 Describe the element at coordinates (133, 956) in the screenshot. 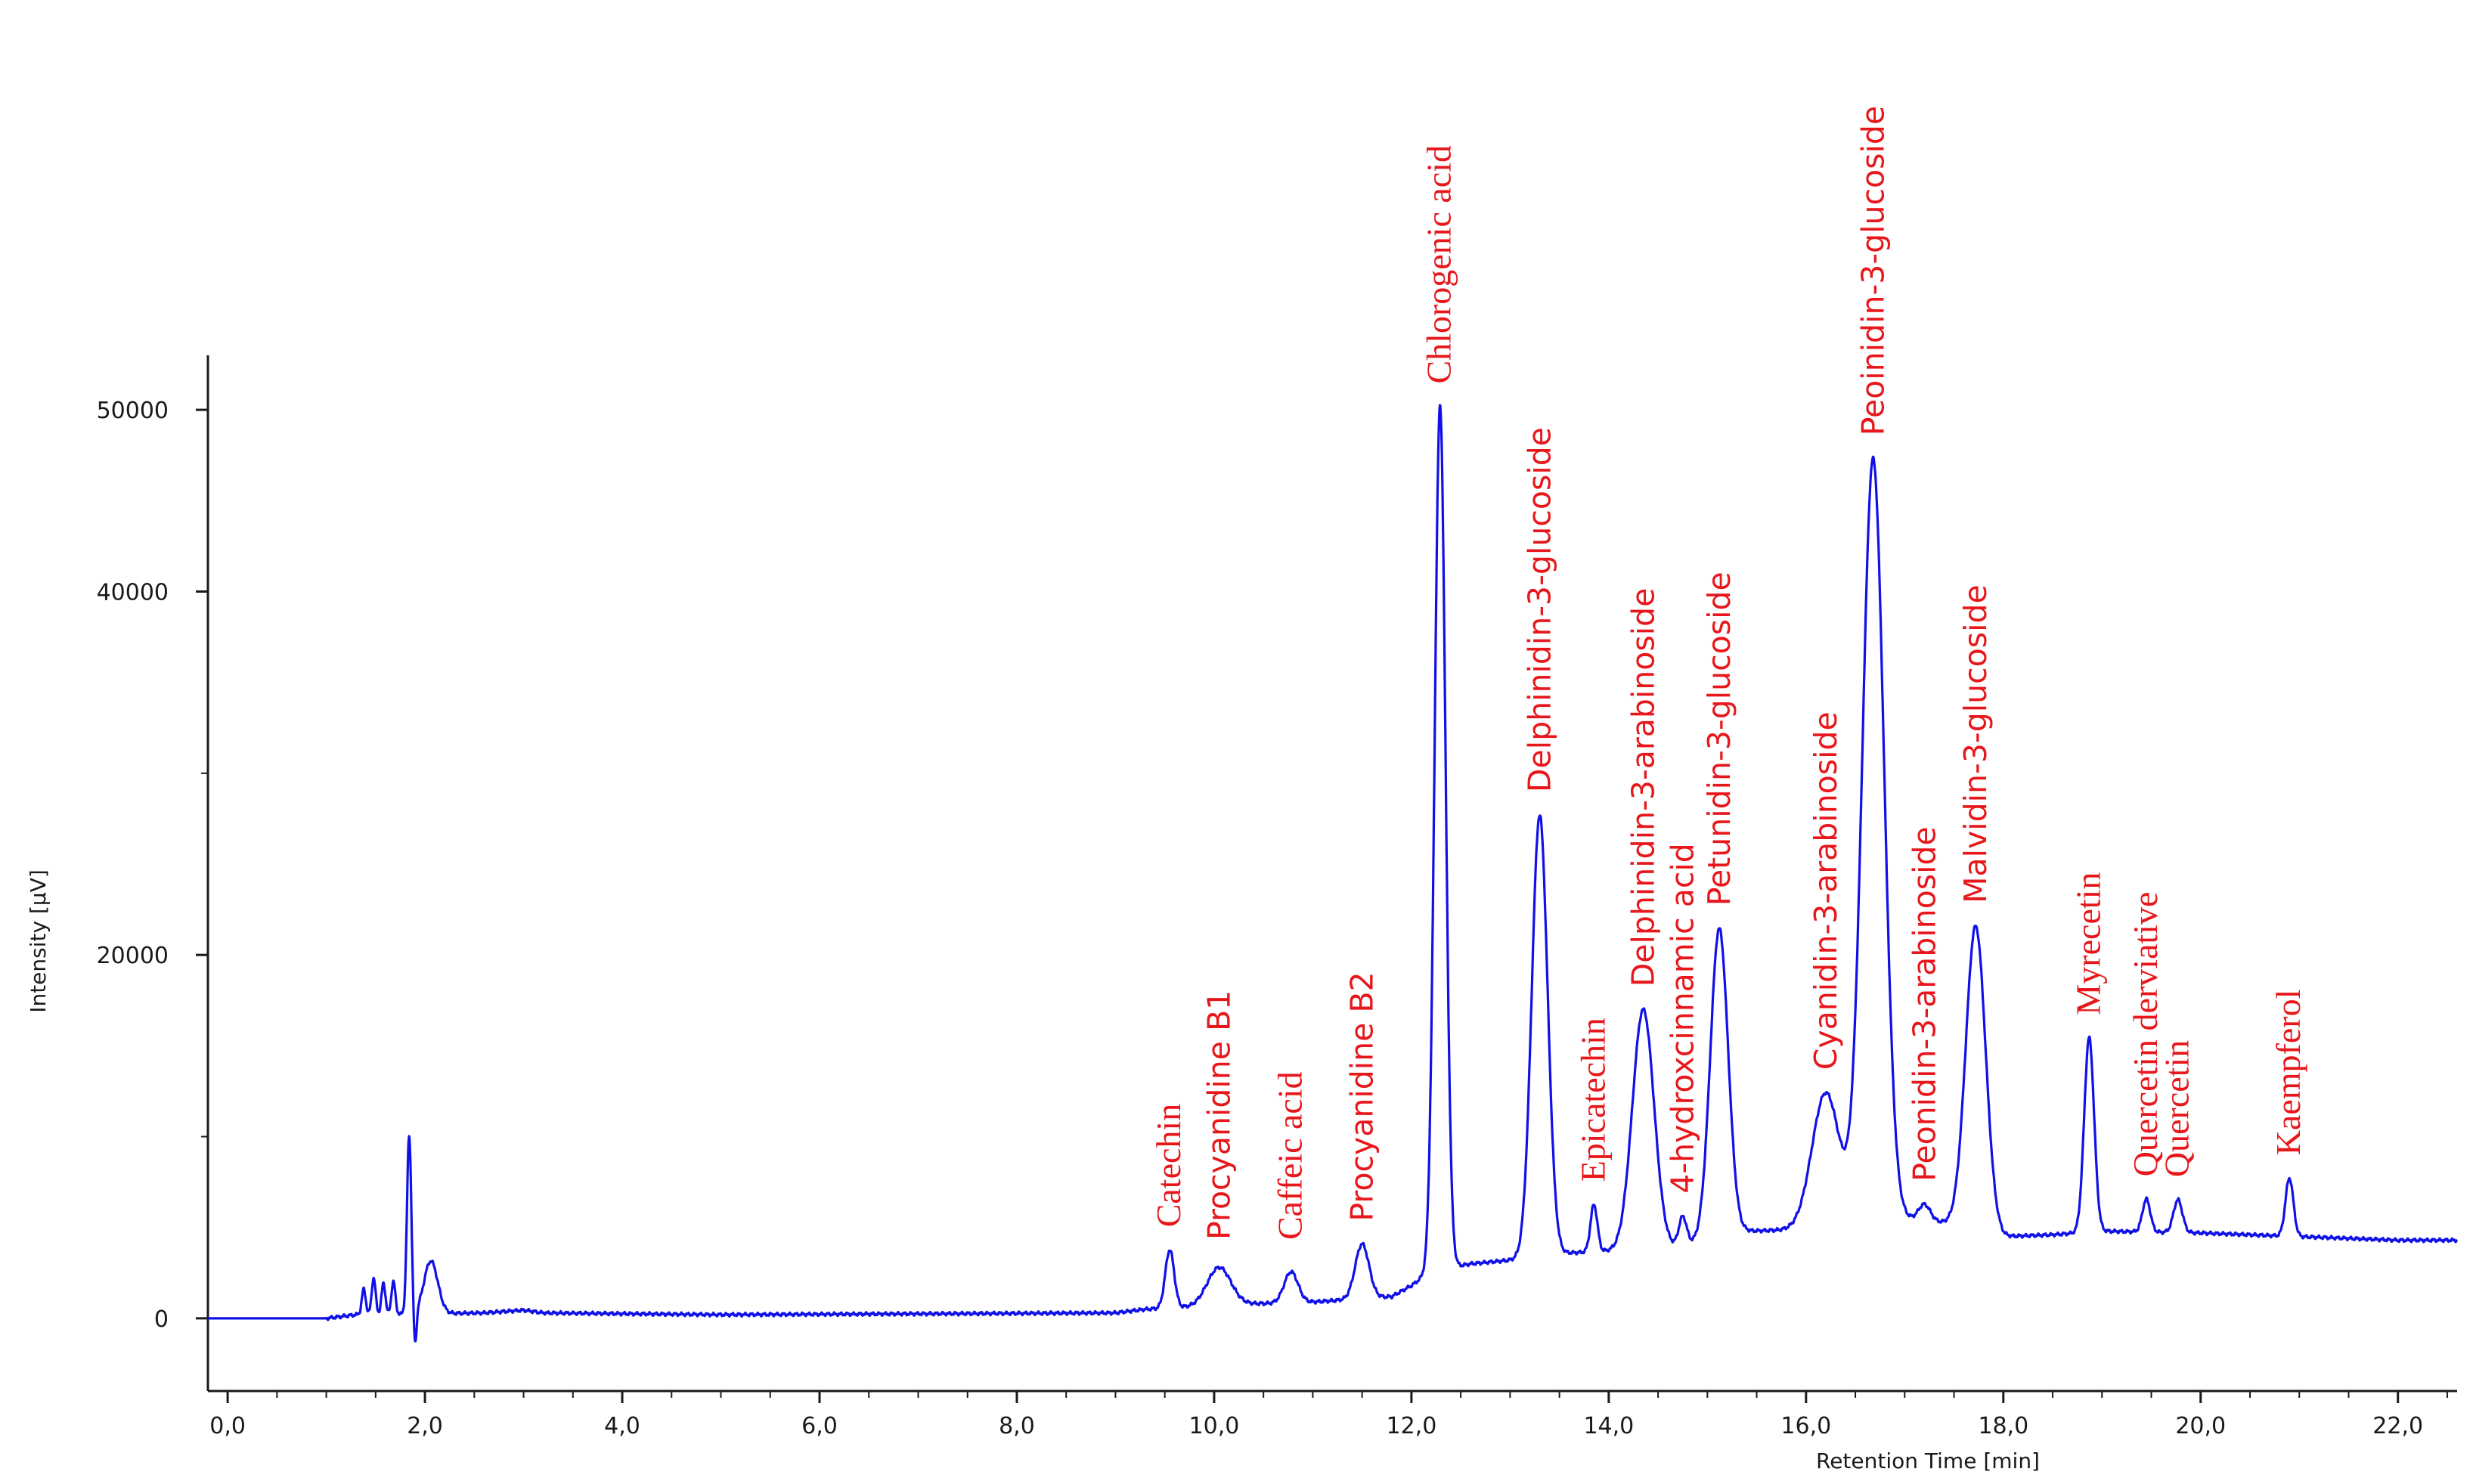

I see `y-tick-label: 20000` at that location.